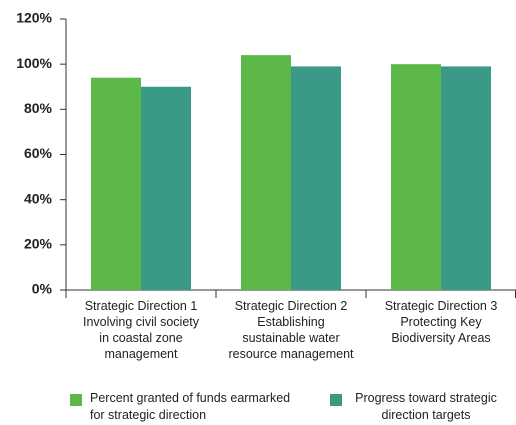 This screenshot has height=425, width=516. What do you see at coordinates (42, 289) in the screenshot?
I see `y-tick-label: 0%` at bounding box center [42, 289].